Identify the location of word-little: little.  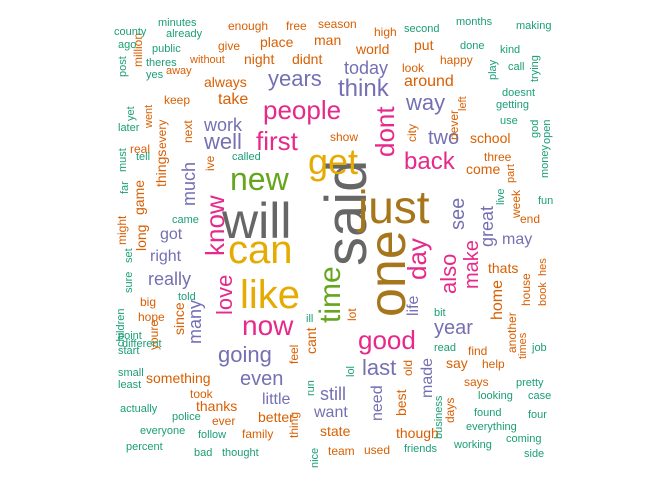
(276, 399).